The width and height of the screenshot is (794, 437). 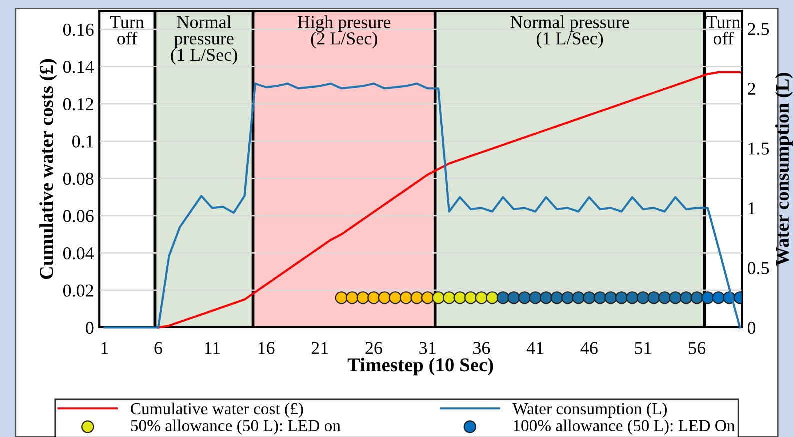 What do you see at coordinates (78, 179) in the screenshot?
I see `y-tick-label: 0.08` at bounding box center [78, 179].